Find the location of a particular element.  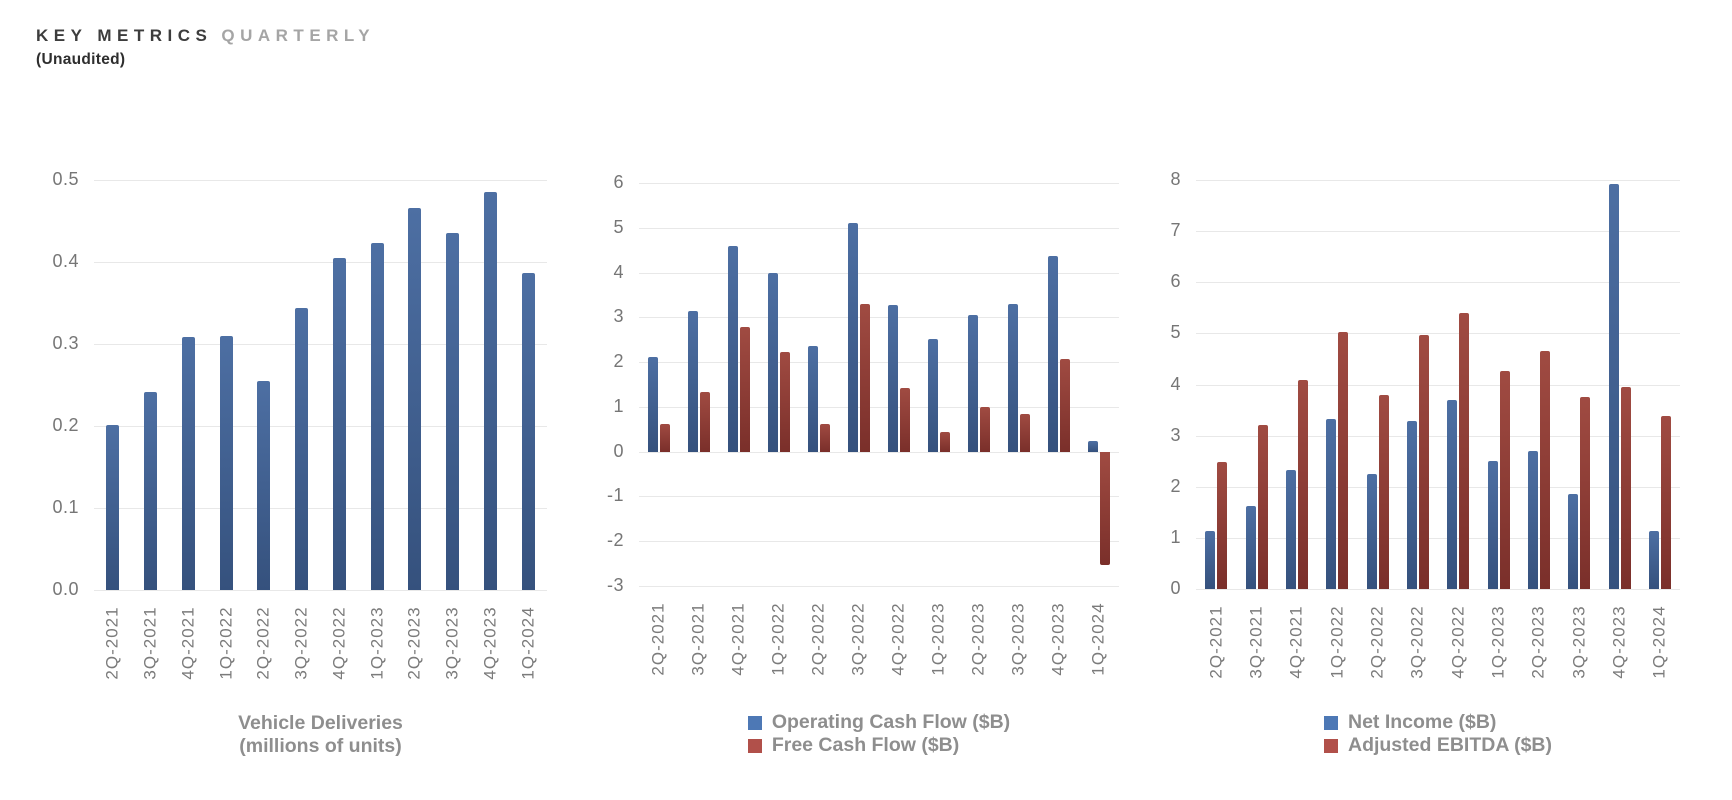

x-axis-label: 1Q-2023 is located at coordinates (1499, 642).